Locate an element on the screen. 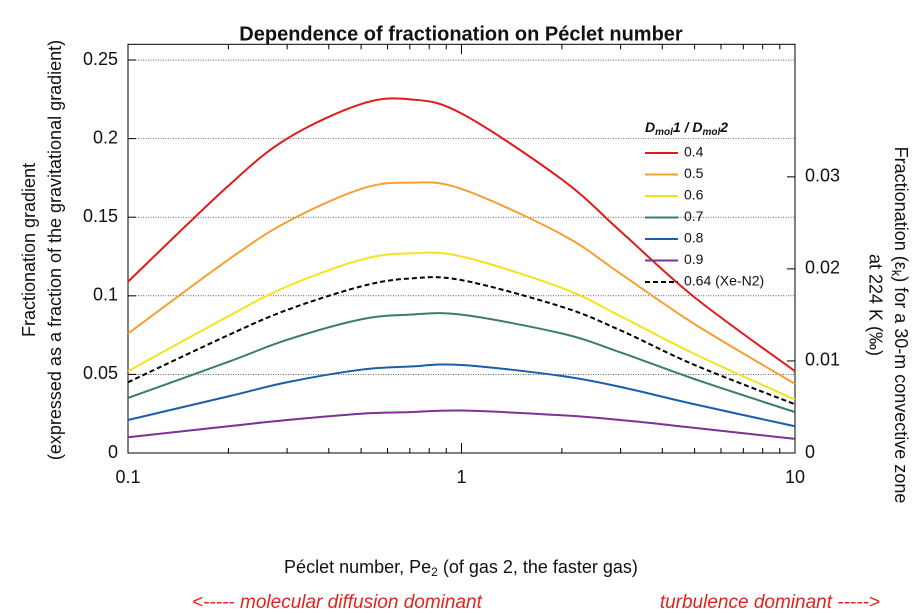 This screenshot has width=919, height=614. legend-label: 0.7 is located at coordinates (694, 216).